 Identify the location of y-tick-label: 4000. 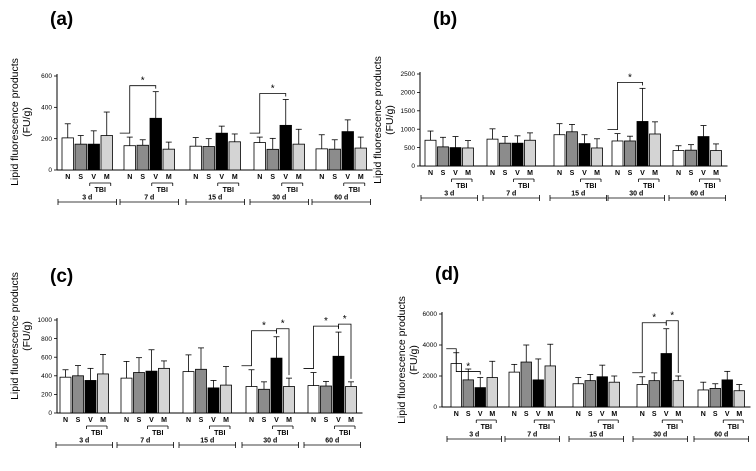
(430, 345).